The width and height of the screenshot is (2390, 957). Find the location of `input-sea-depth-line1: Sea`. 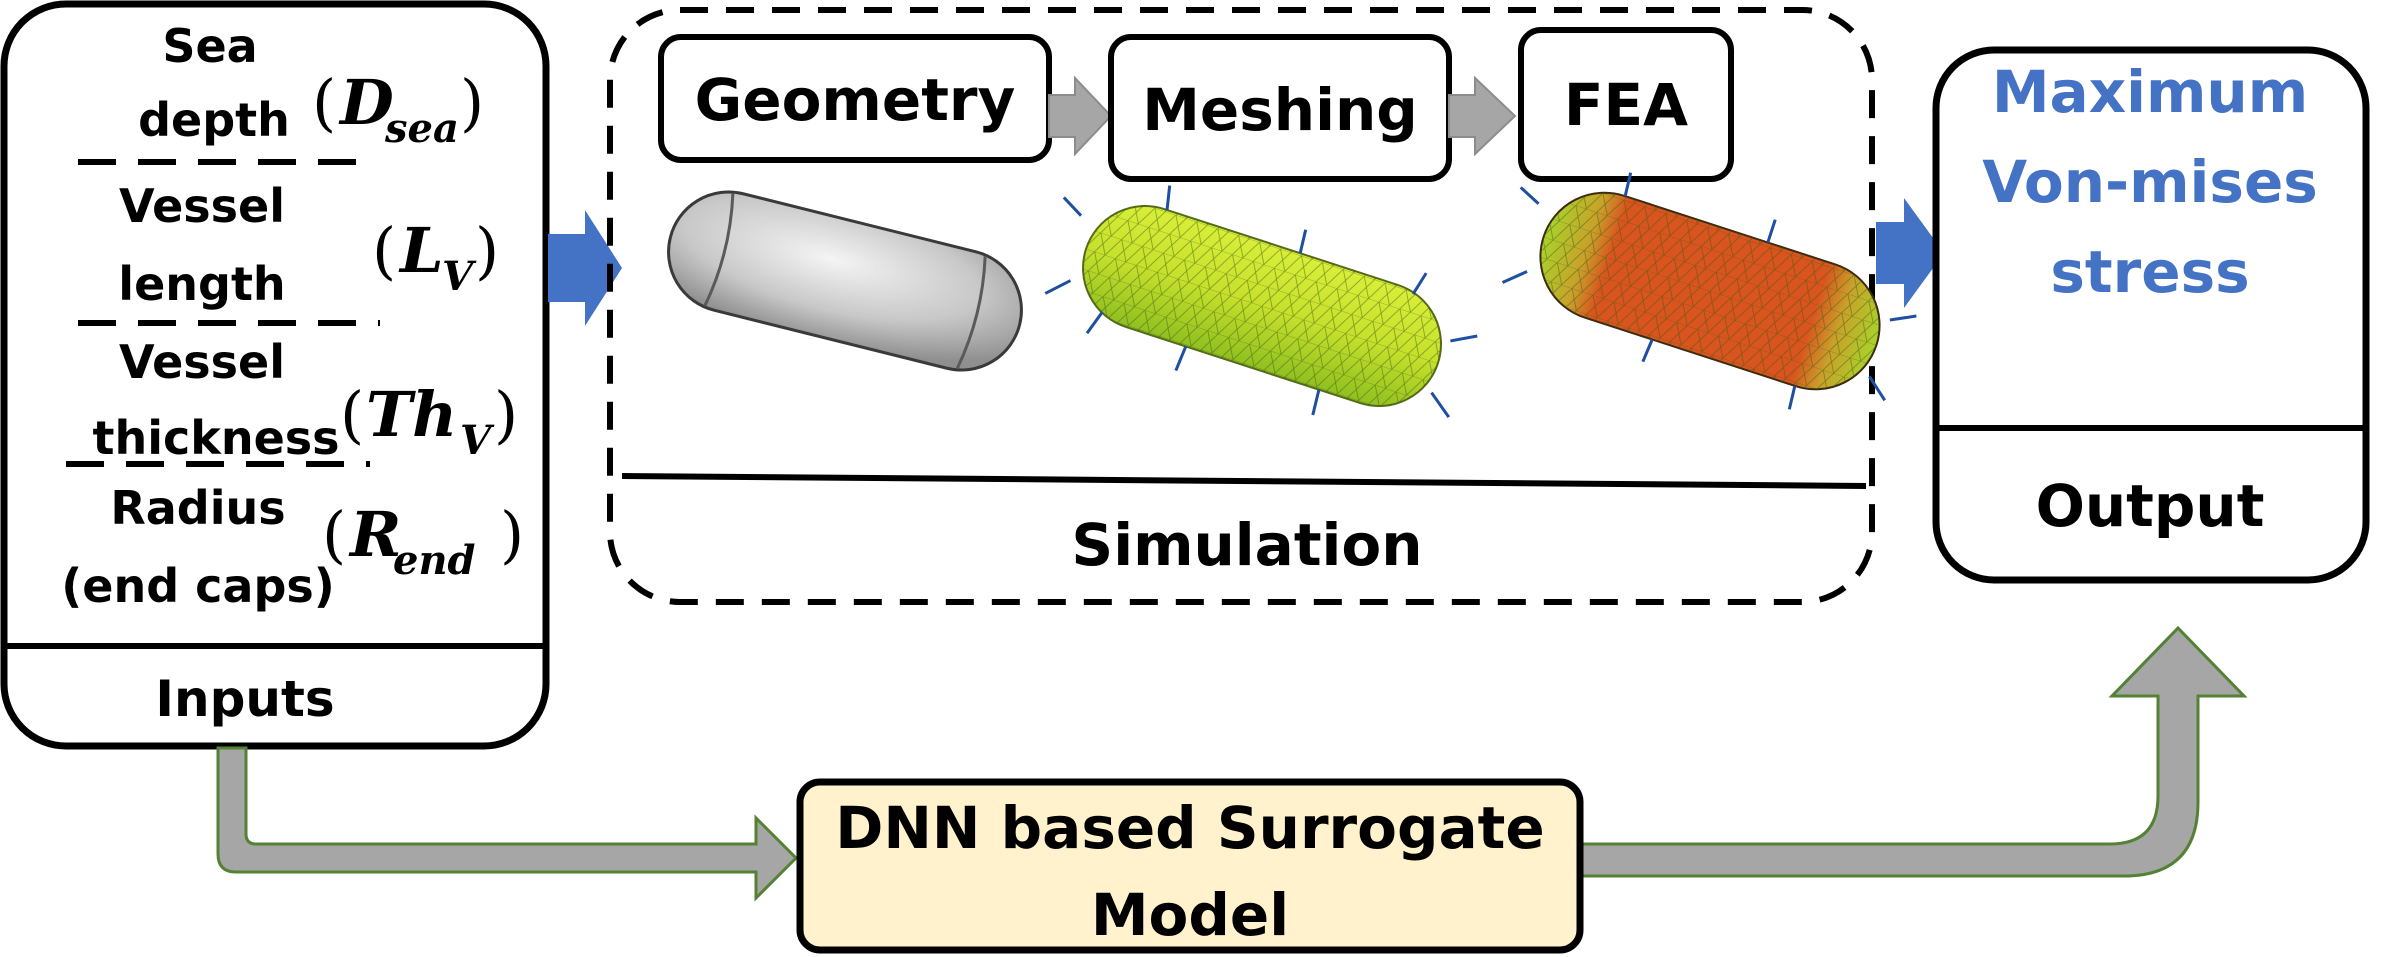

input-sea-depth-line1: Sea is located at coordinates (209, 46).